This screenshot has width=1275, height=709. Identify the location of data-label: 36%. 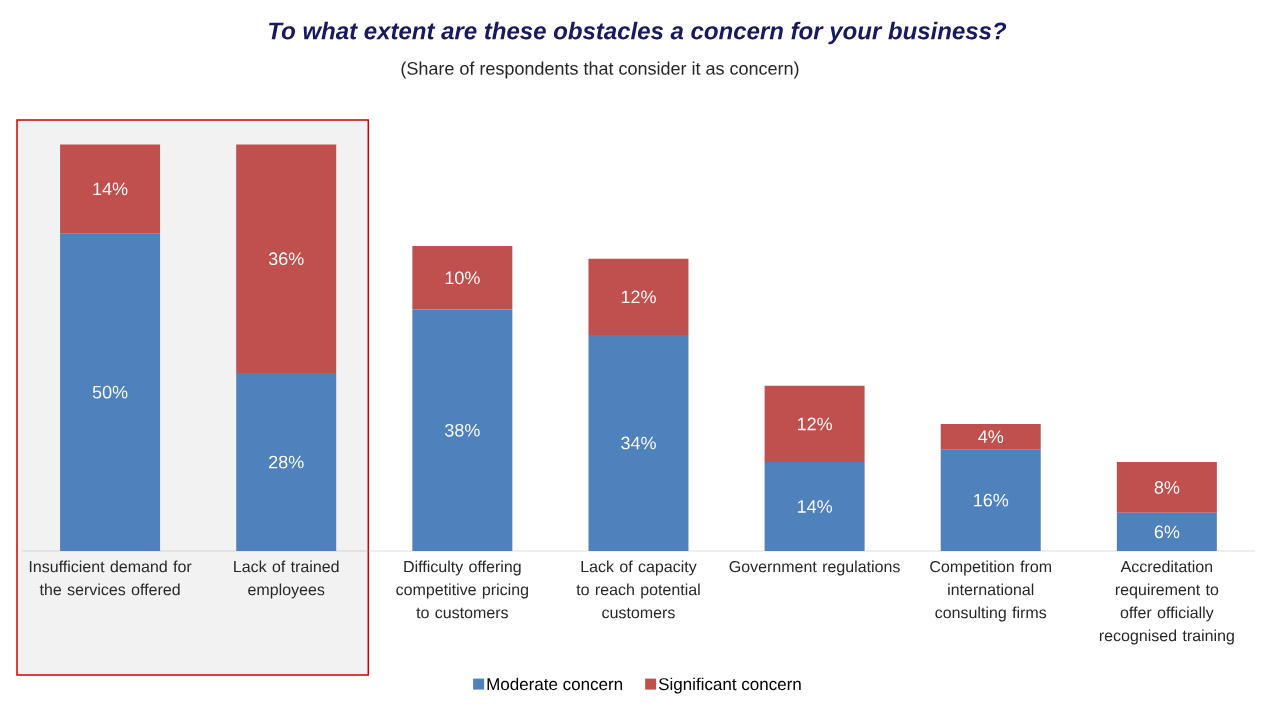
(286, 259).